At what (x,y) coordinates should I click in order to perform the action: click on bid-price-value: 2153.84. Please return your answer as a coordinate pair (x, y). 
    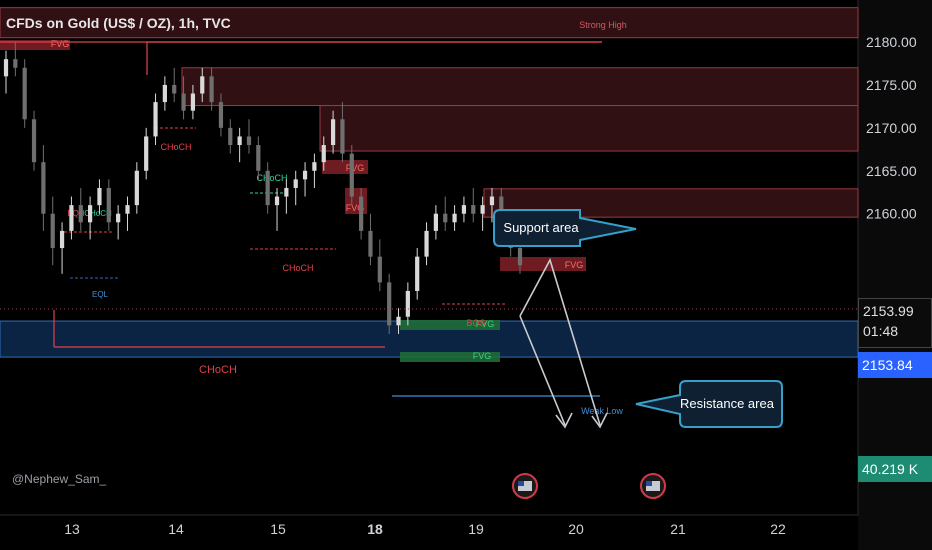
    Looking at the image, I should click on (887, 365).